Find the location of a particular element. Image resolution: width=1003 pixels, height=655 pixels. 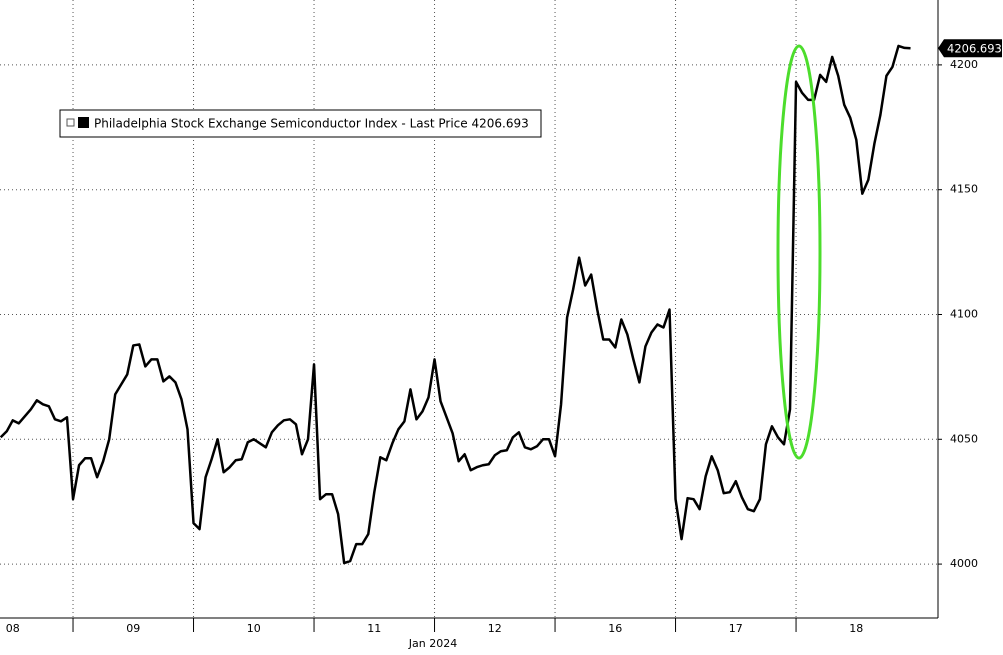

x-tick-label: 18 is located at coordinates (856, 628).